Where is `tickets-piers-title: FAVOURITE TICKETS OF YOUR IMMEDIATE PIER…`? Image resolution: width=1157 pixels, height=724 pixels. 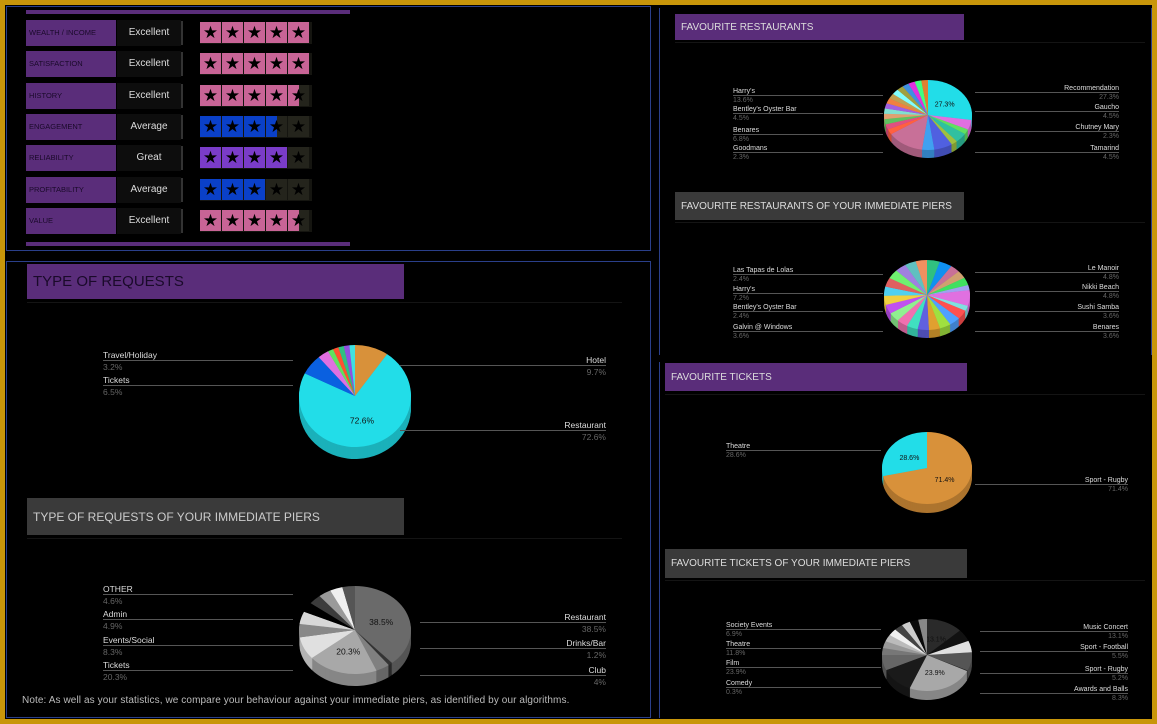 tickets-piers-title: FAVOURITE TICKETS OF YOUR IMMEDIATE PIER… is located at coordinates (816, 563).